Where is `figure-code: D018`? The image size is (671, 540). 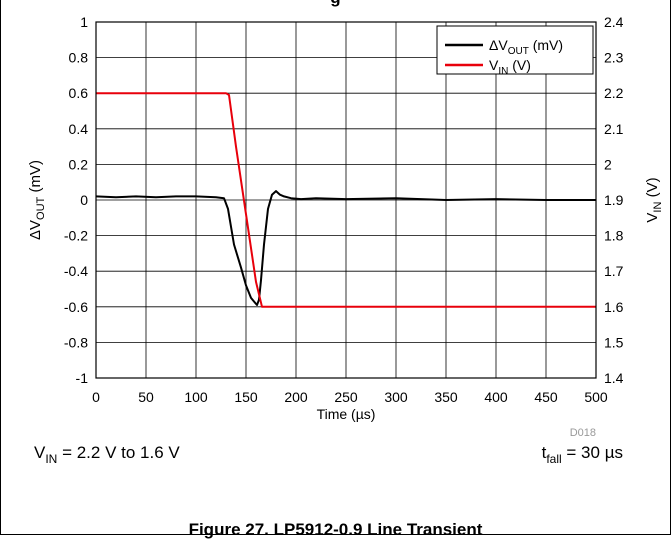
figure-code: D018 is located at coordinates (583, 433).